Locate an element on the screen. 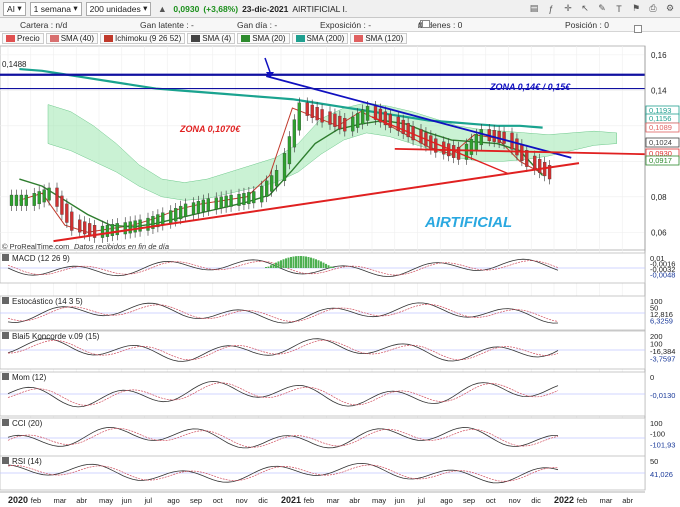 Image resolution: width=680 pixels, height=507 pixels. legend-item: SMA (200) is located at coordinates (320, 38).